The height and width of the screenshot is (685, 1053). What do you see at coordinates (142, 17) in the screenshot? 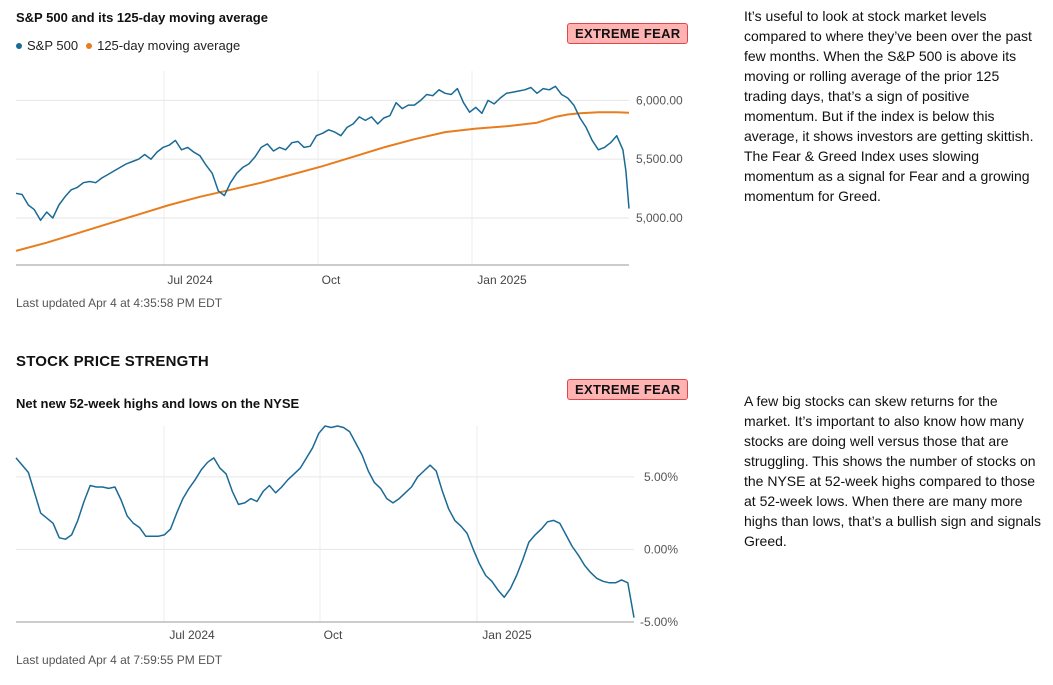
I see `chart1-title: S&P 500 and its 125-day moving average` at bounding box center [142, 17].